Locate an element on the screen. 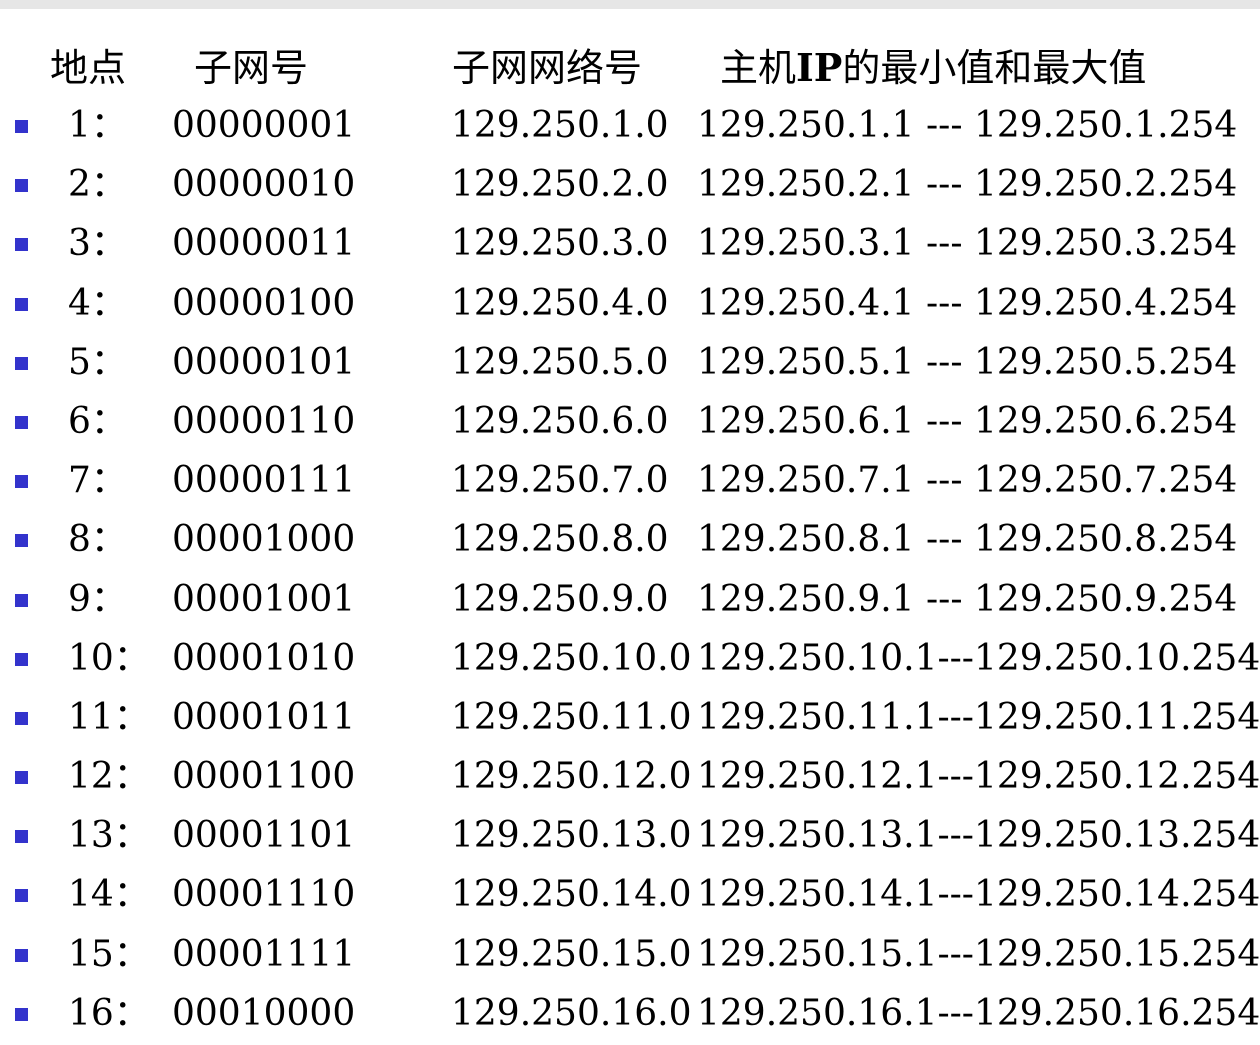 Image resolution: width=1260 pixels, height=1045 pixels. cell-network: 129.250.9.0 is located at coordinates (560, 599).